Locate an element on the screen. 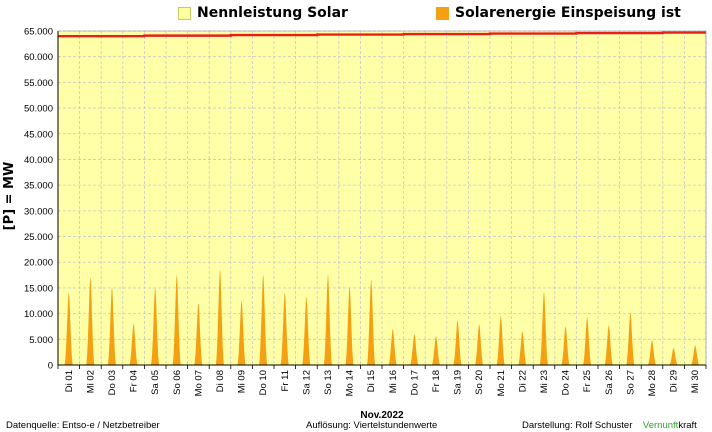 Image resolution: width=712 pixels, height=432 pixels. legend-label-capacity: Nennleistung Solar is located at coordinates (272, 13).